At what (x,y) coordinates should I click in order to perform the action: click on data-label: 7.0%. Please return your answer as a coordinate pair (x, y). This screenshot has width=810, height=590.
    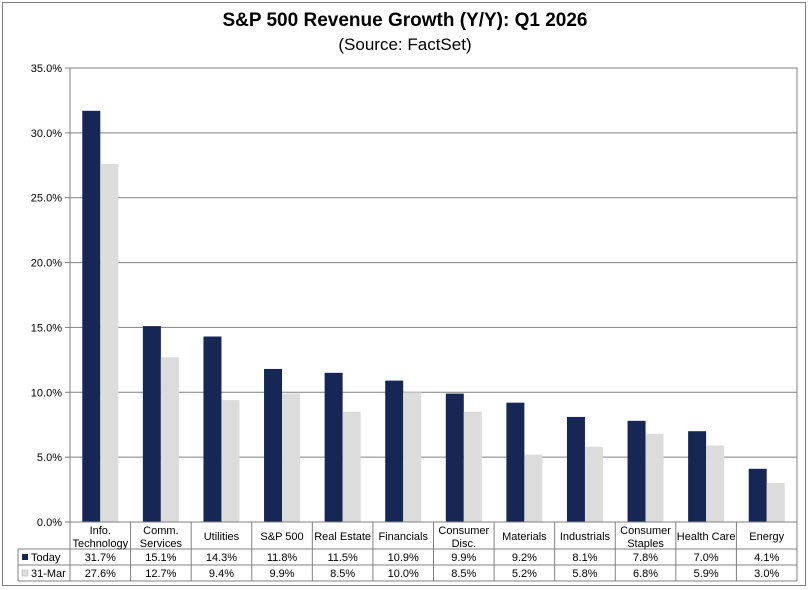
    Looking at the image, I should click on (706, 558).